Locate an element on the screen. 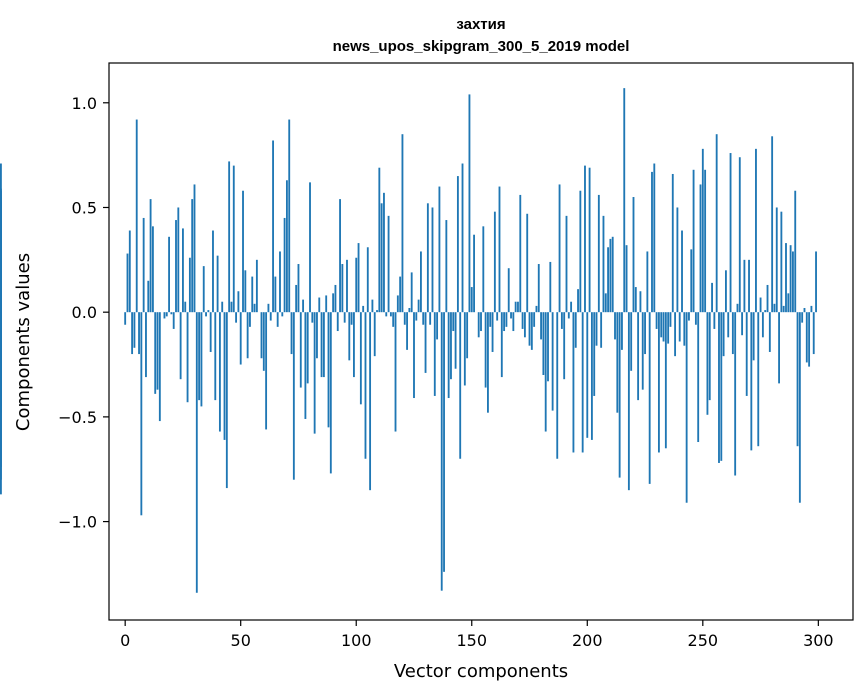 The width and height of the screenshot is (867, 696). x-tick-label: 150 is located at coordinates (471, 640).